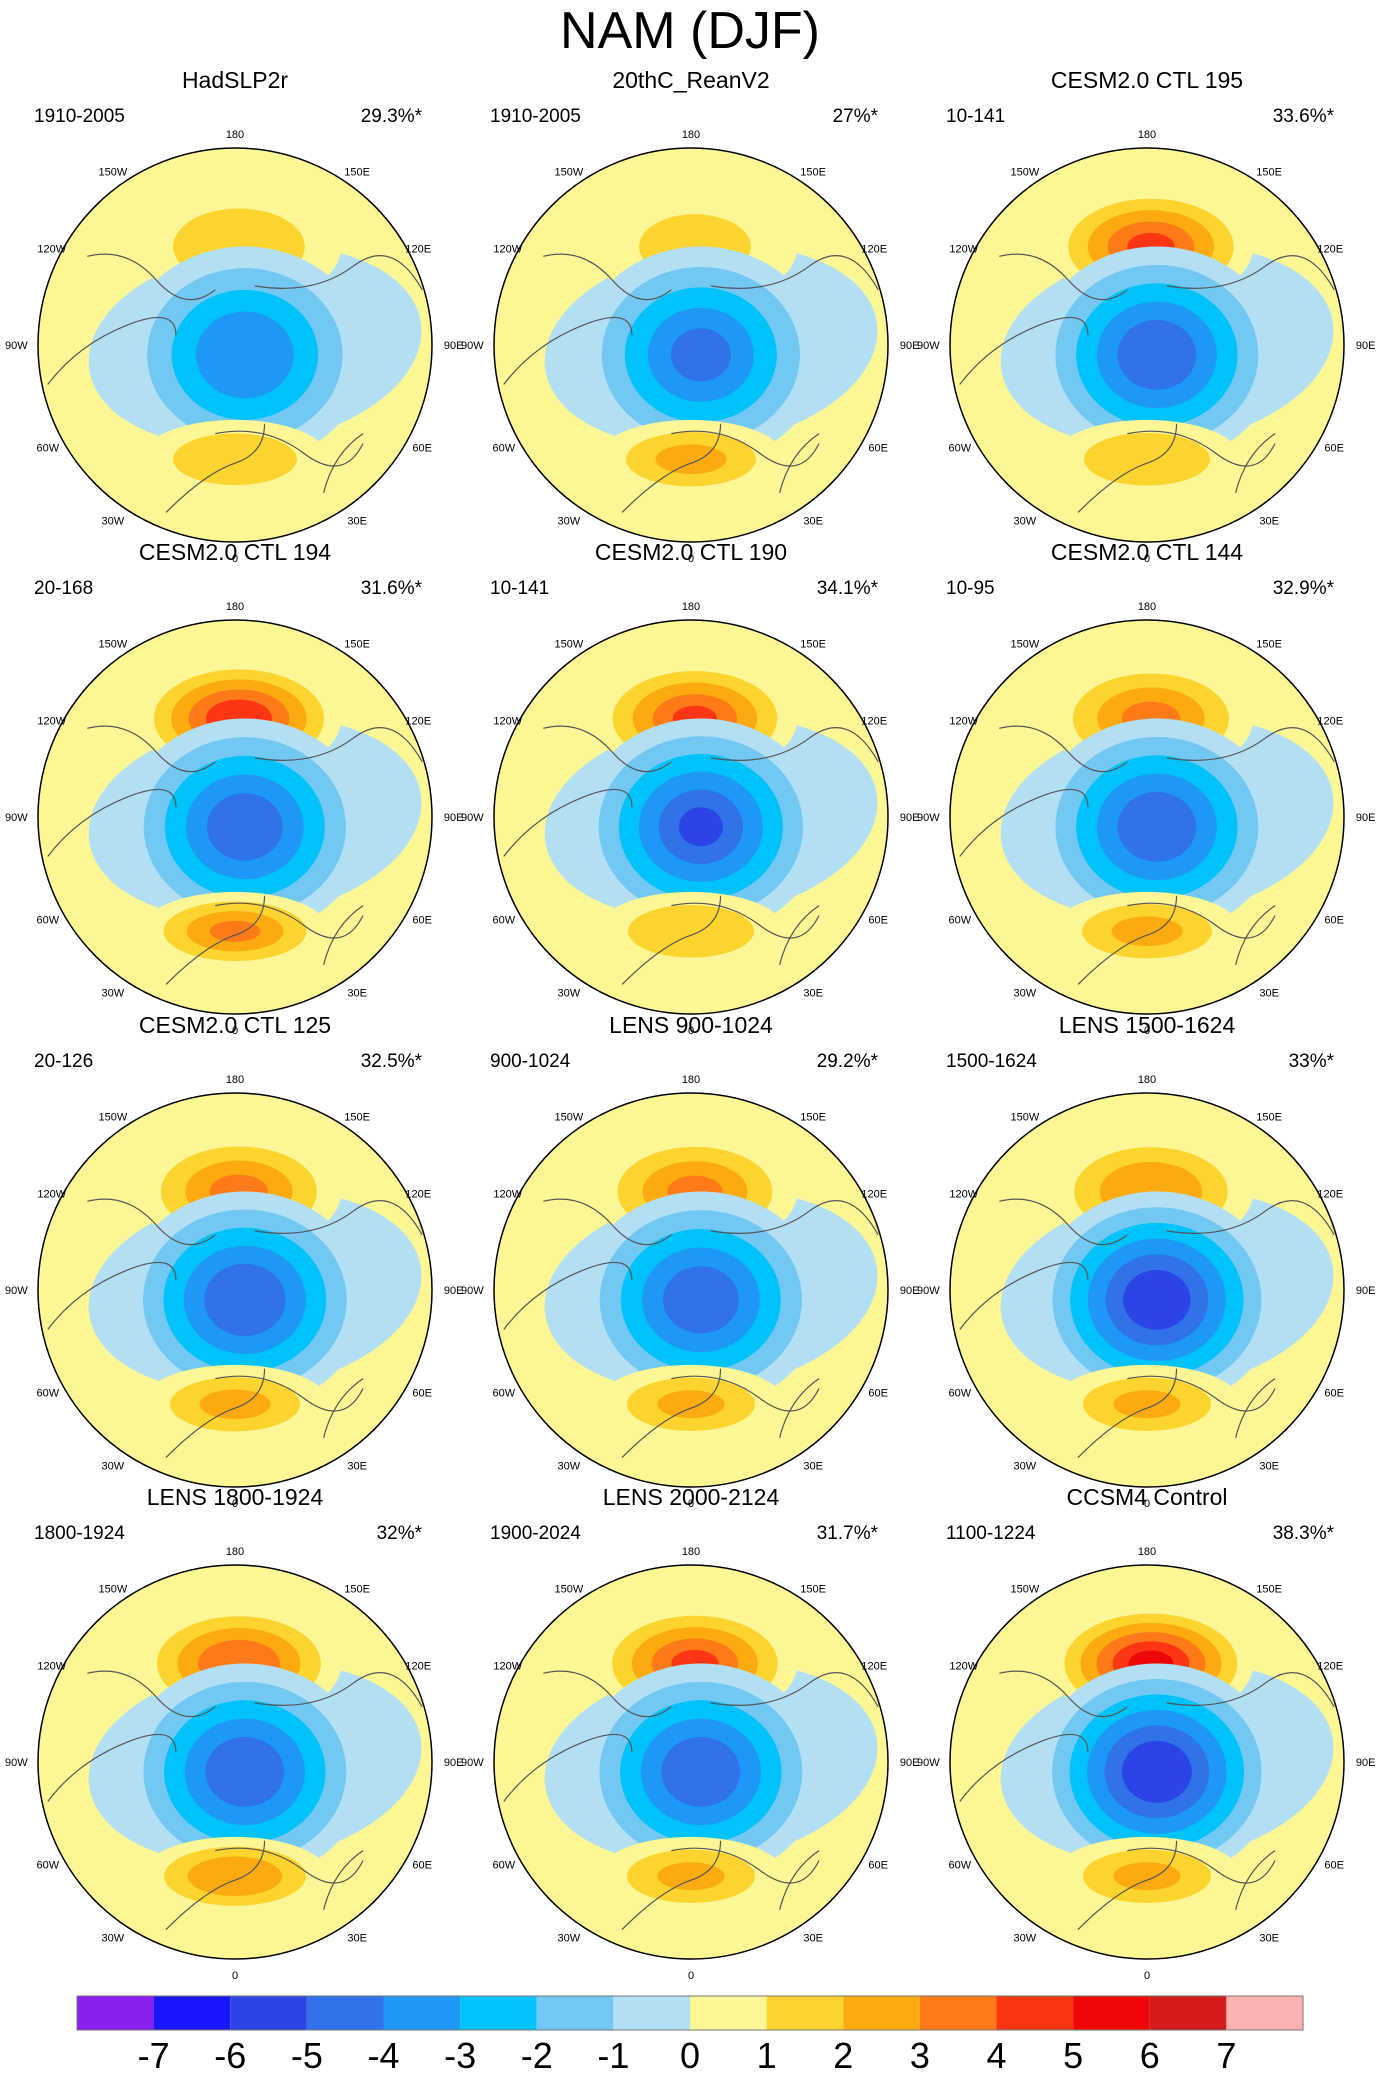 This screenshot has width=1380, height=2086. I want to click on colorbar-tick-label: 6, so click(1150, 2055).